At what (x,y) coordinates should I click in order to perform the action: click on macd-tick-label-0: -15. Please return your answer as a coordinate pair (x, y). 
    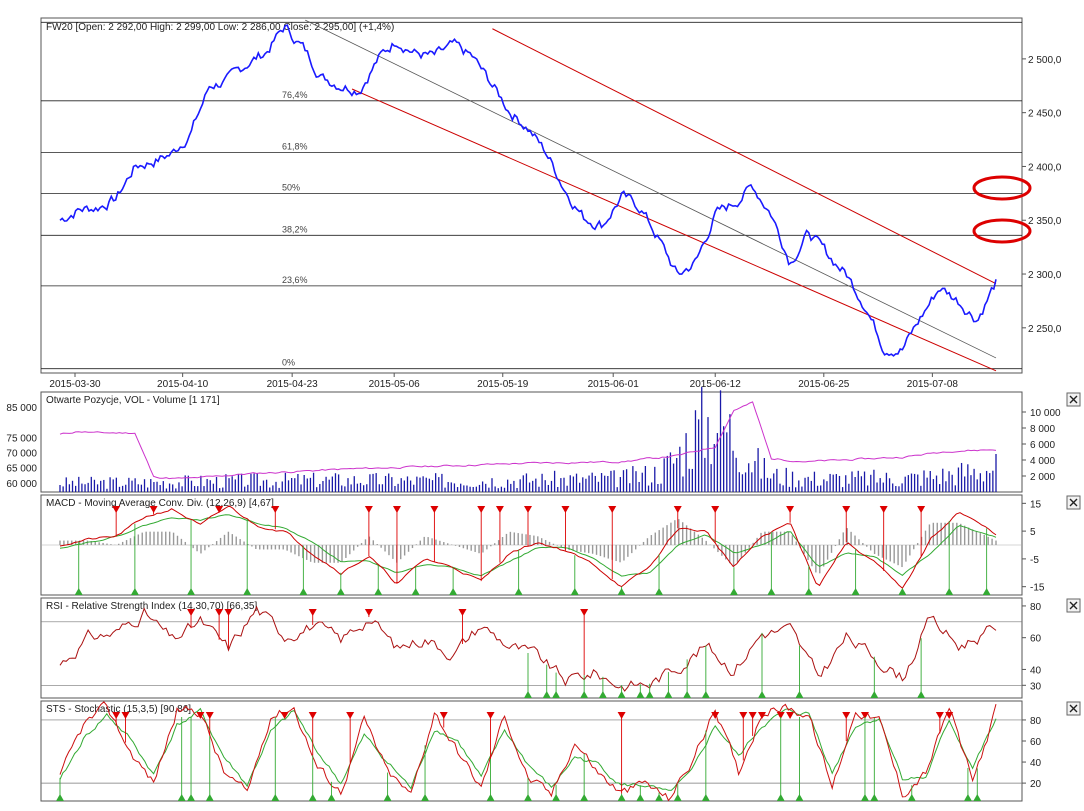
    Looking at the image, I should click on (1037, 588).